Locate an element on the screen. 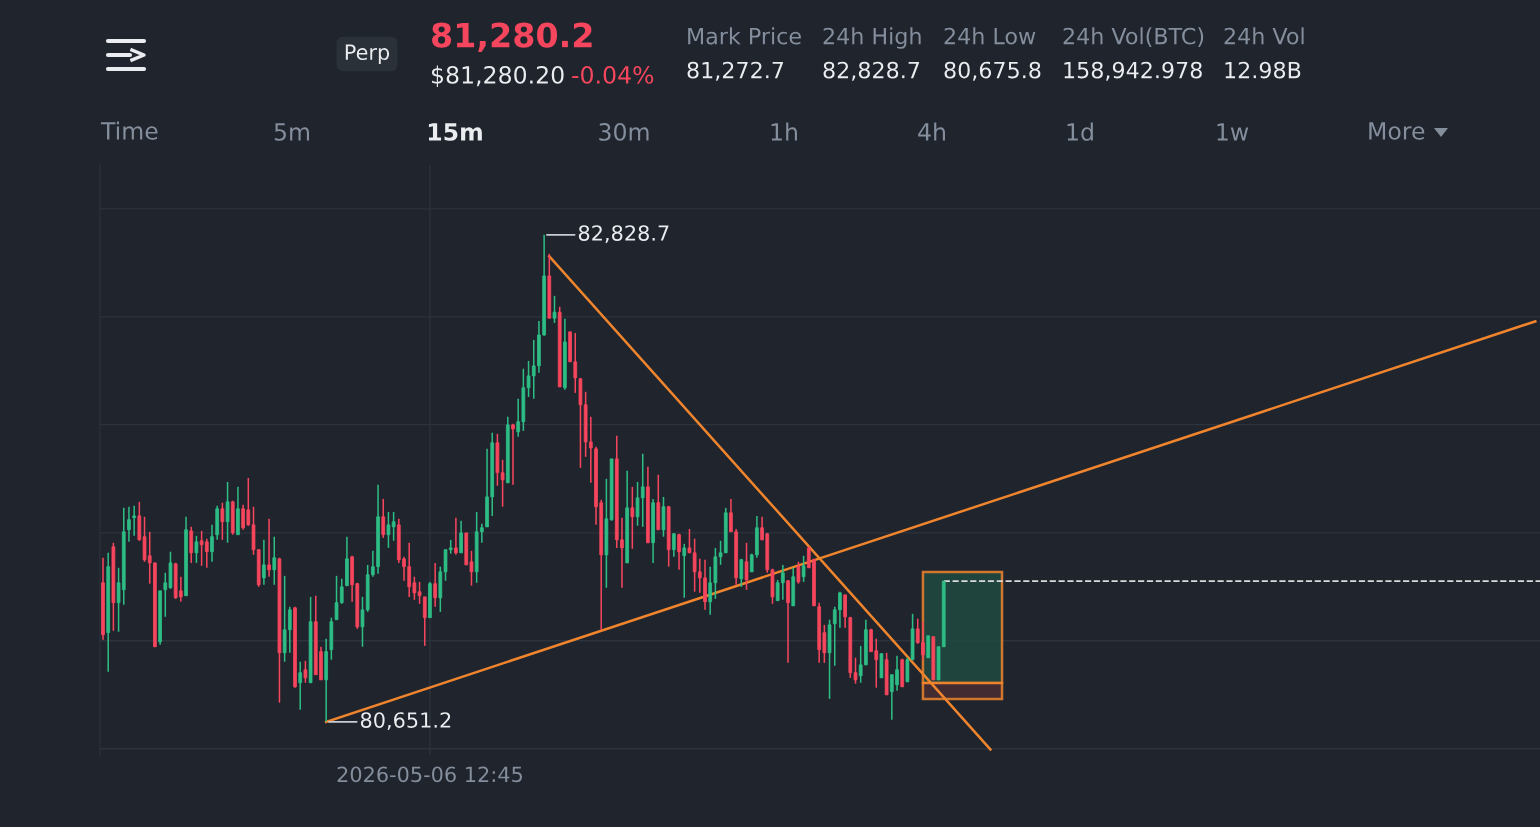 This screenshot has width=1540, height=827. annotation: 80,651.2 is located at coordinates (405, 721).